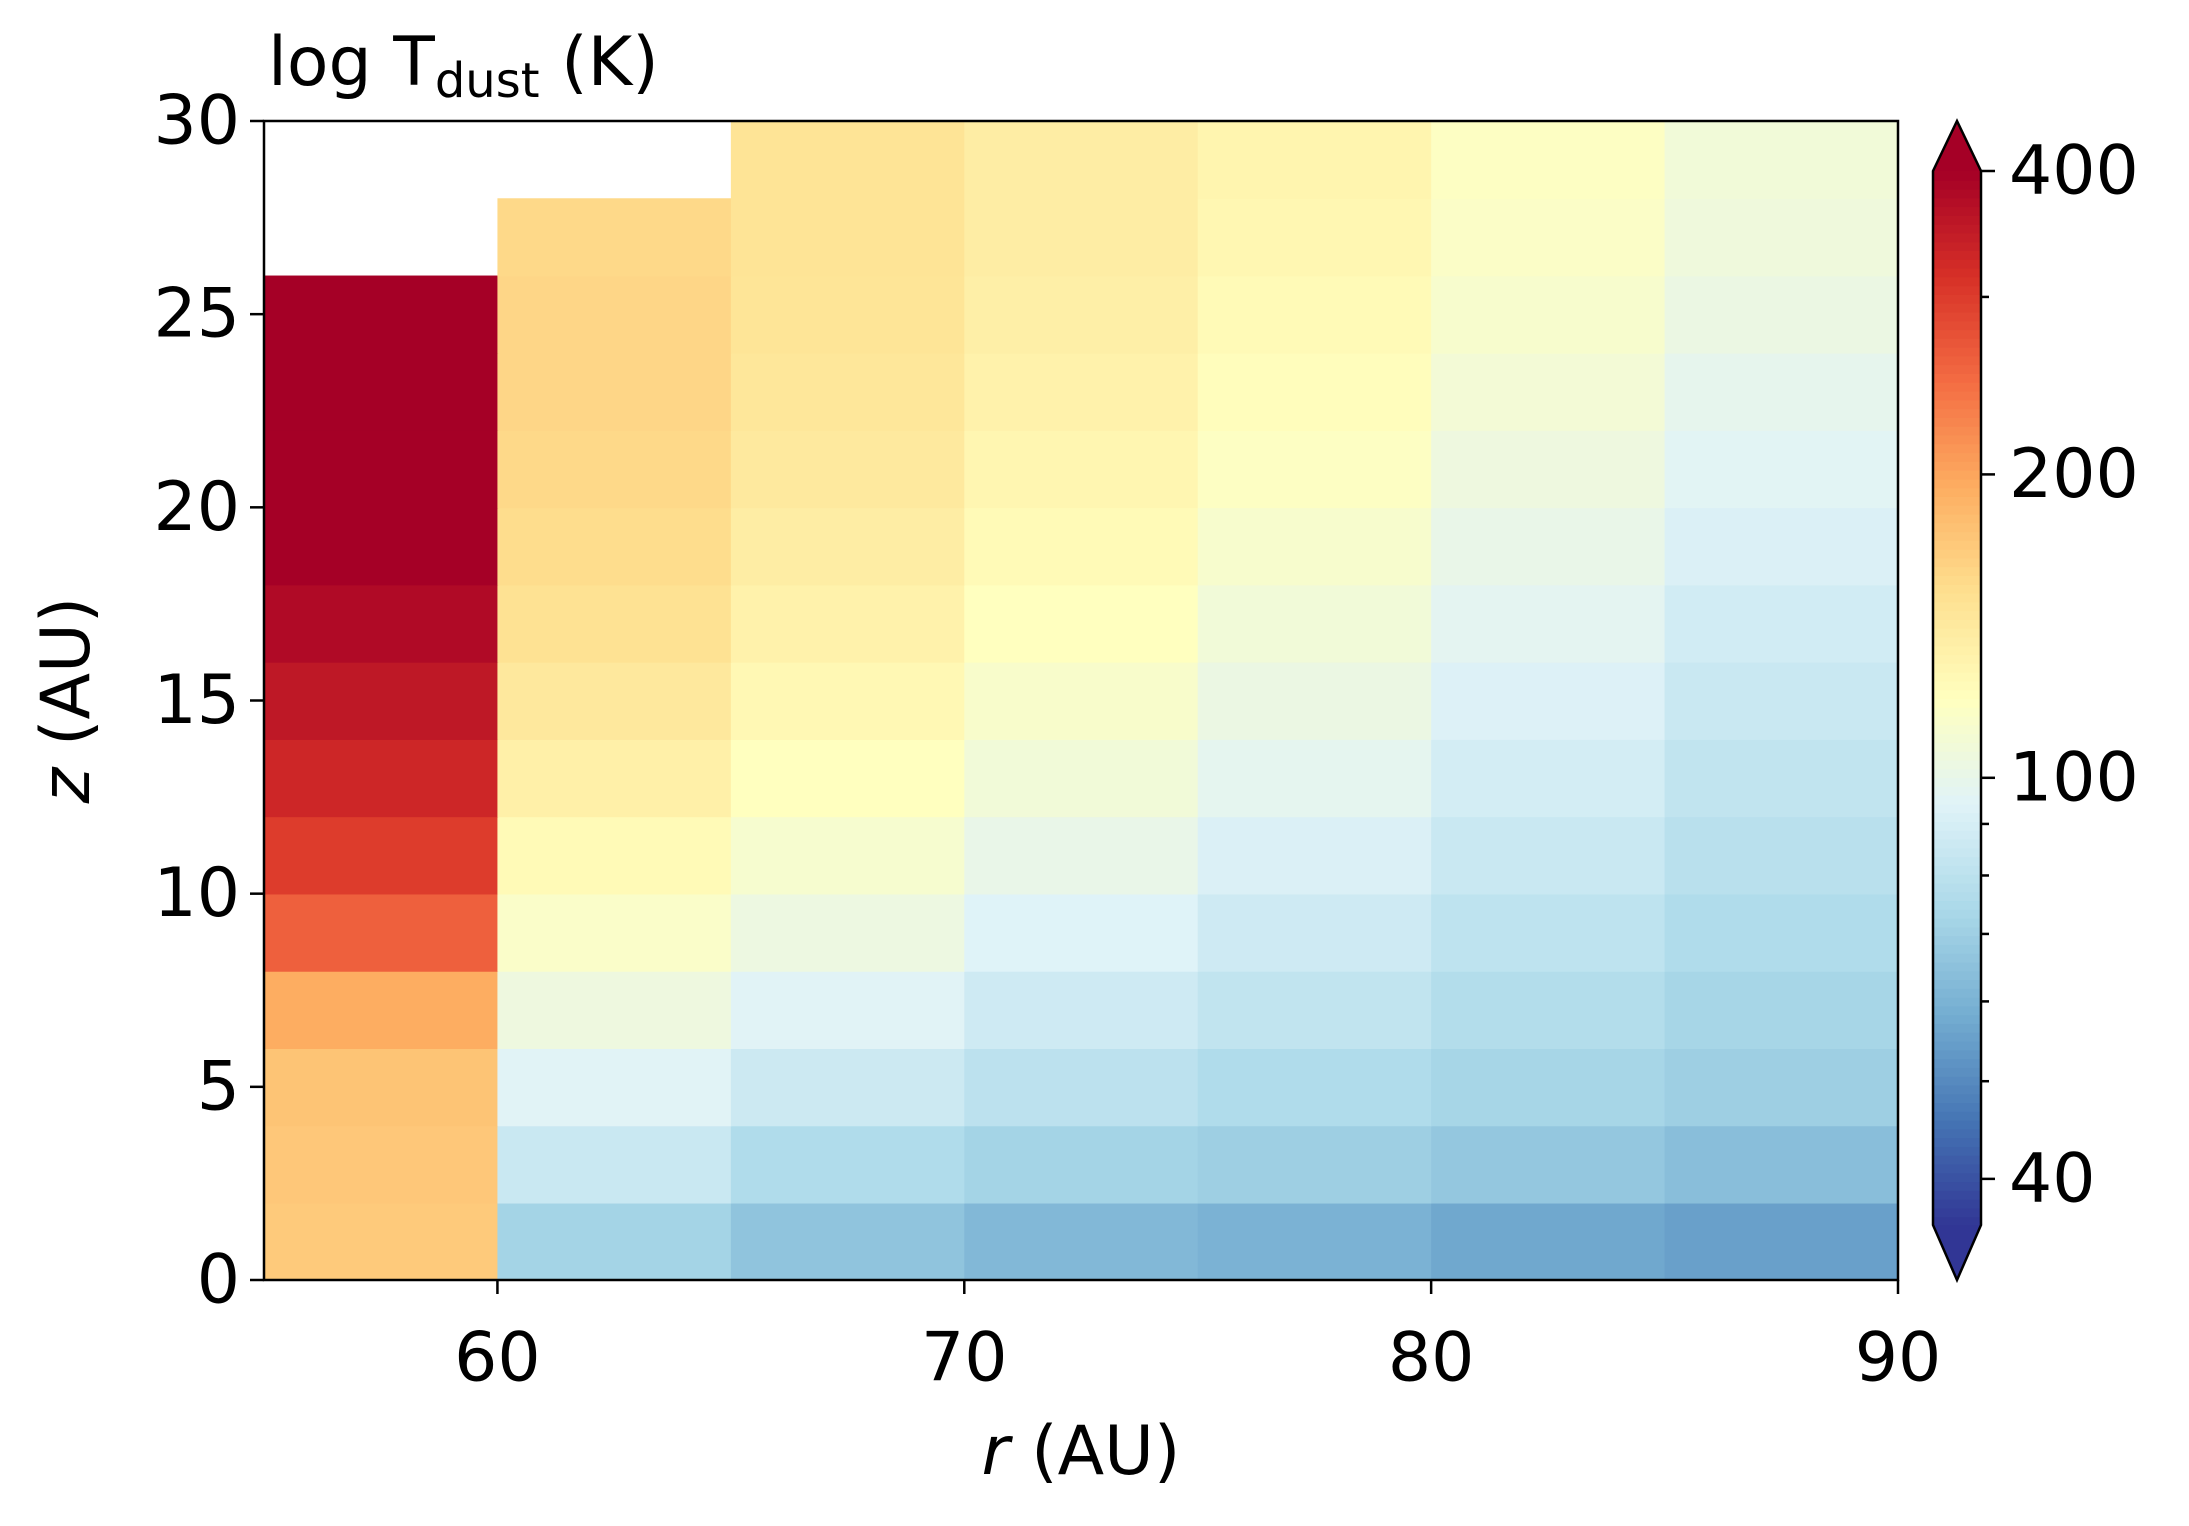  Describe the element at coordinates (998, 1451) in the screenshot. I see `x-label-var: r` at that location.